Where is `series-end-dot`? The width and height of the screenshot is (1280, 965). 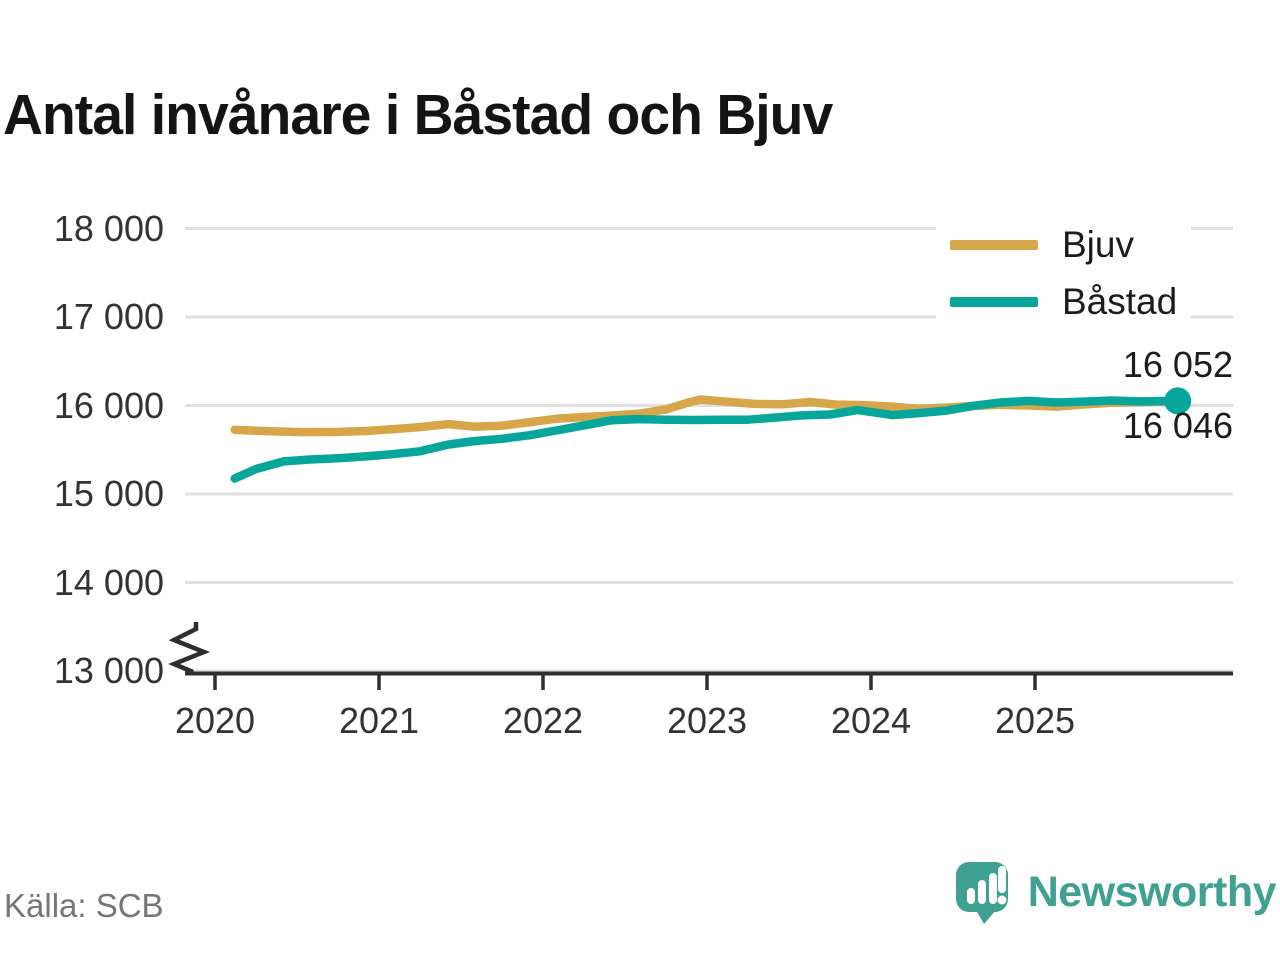 series-end-dot is located at coordinates (1178, 401).